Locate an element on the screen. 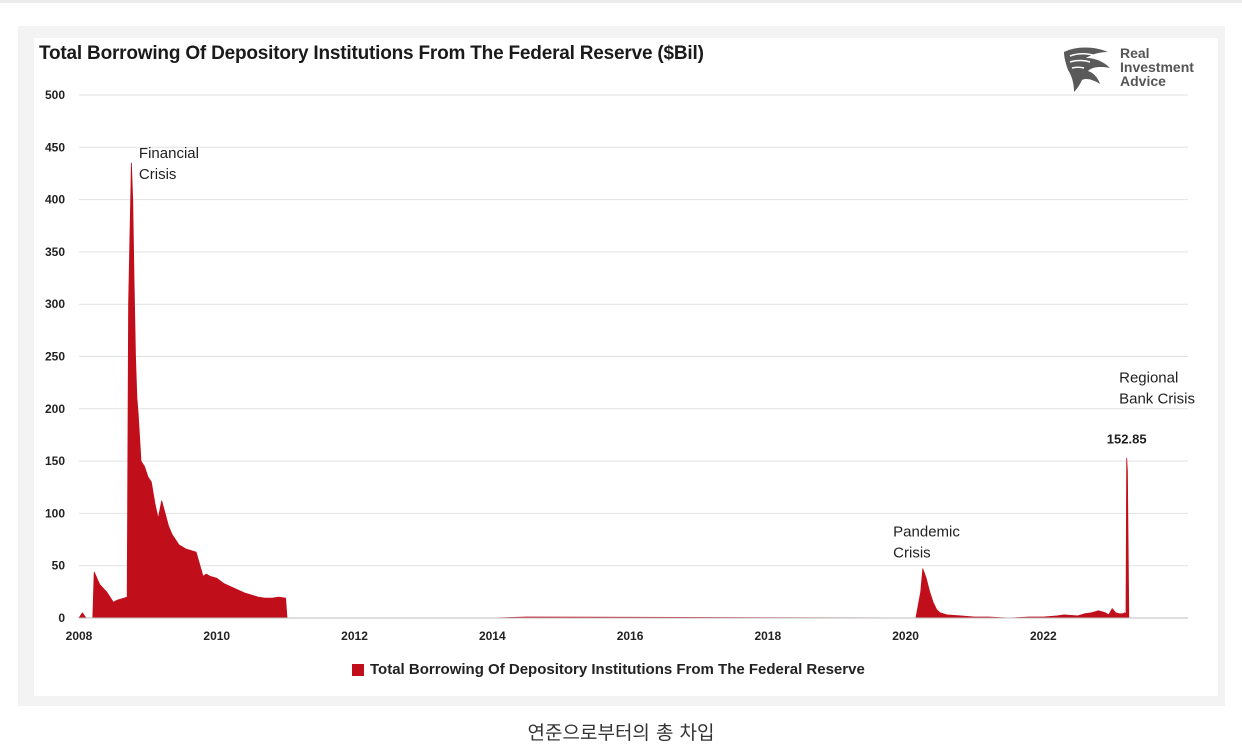  y-tick-label: 150 is located at coordinates (55, 461).